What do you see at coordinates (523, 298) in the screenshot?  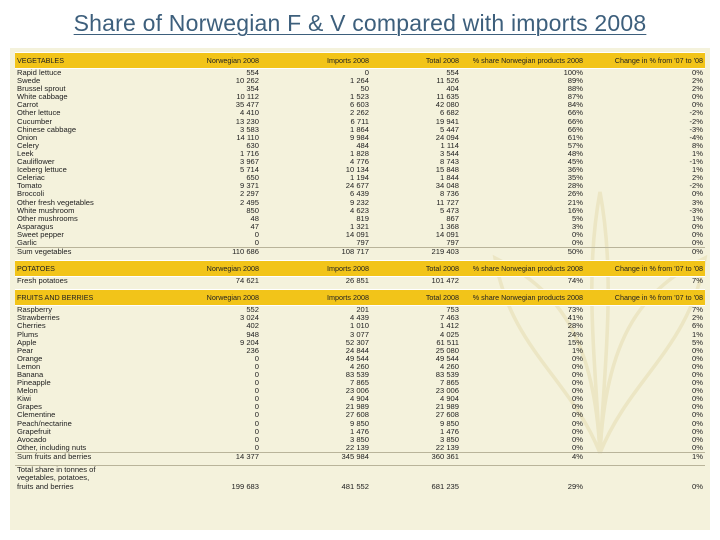 I see `fruits-header-share: % share Norwegian products 2008` at bounding box center [523, 298].